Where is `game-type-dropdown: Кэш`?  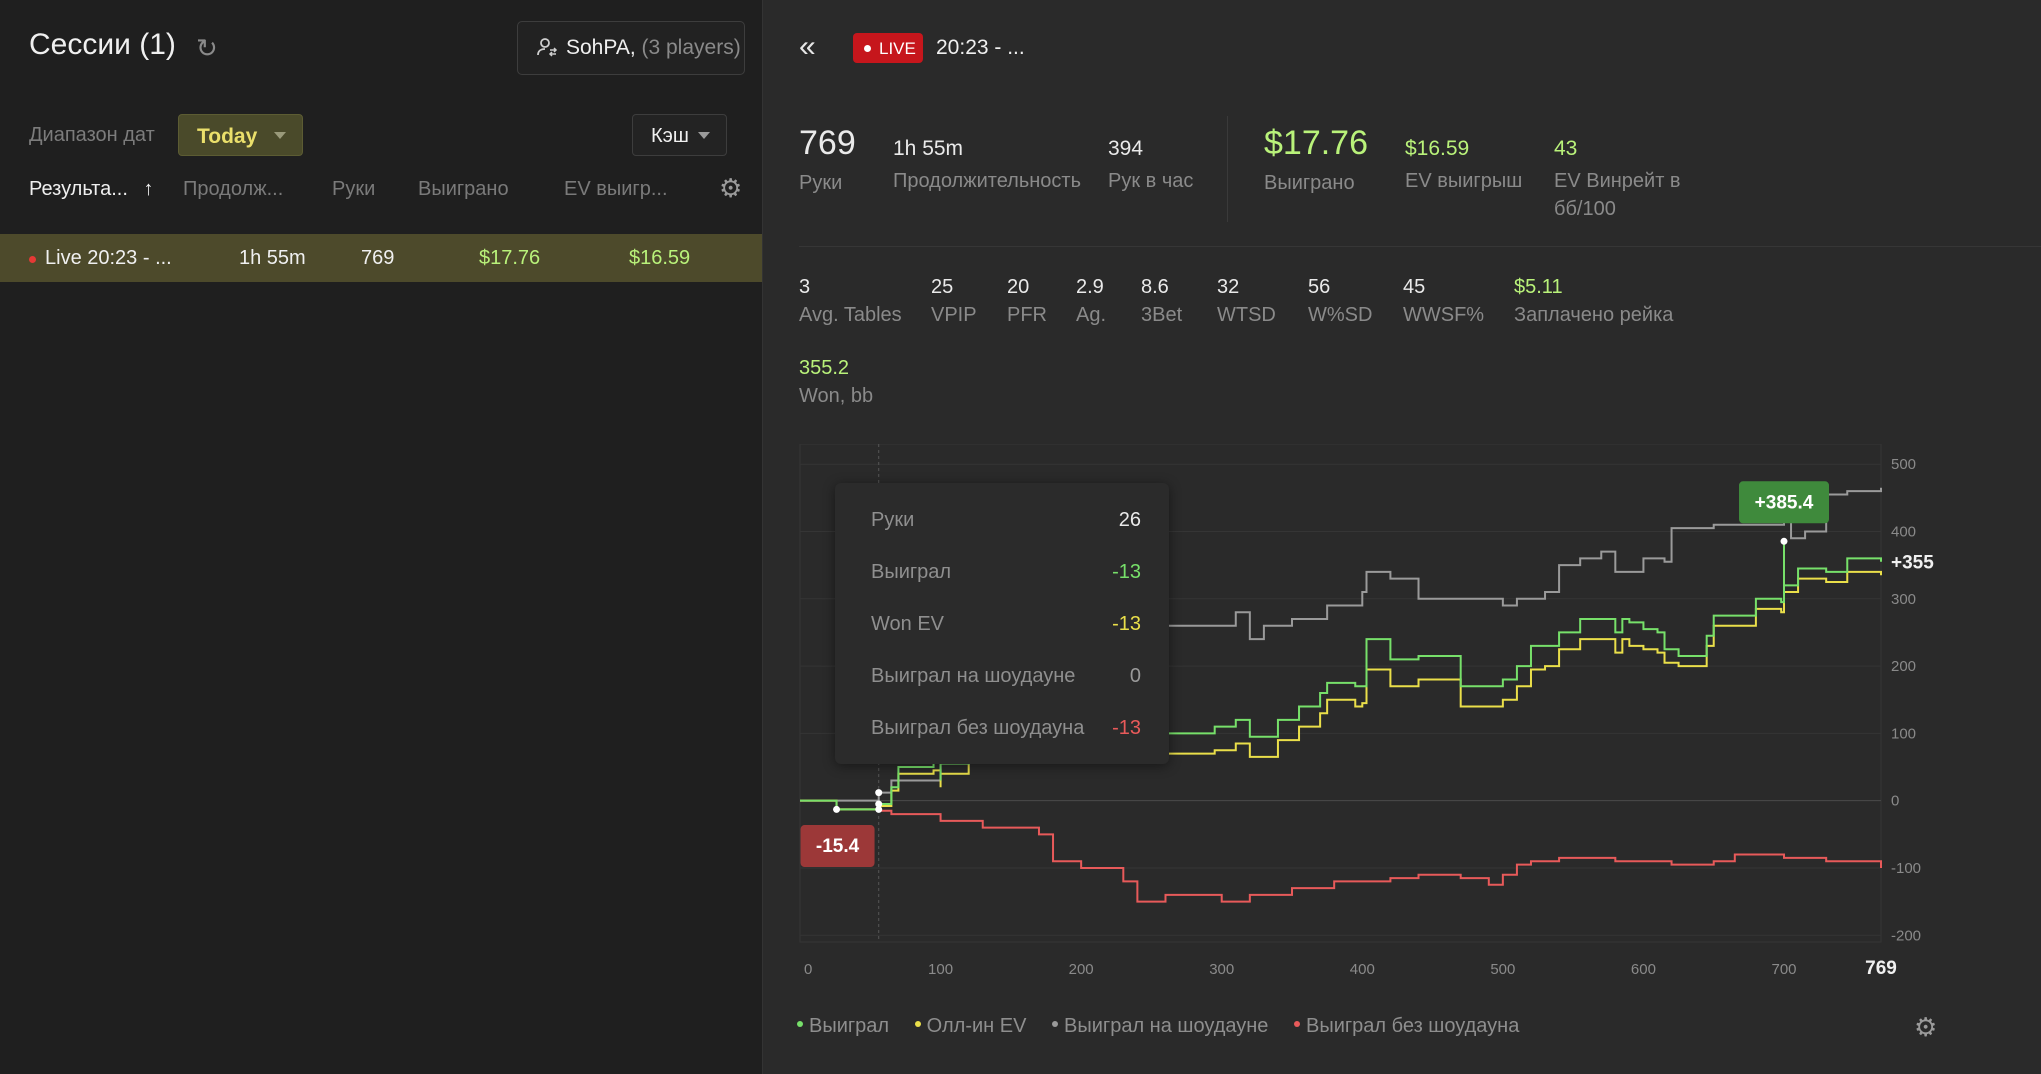 game-type-dropdown: Кэш is located at coordinates (679, 135).